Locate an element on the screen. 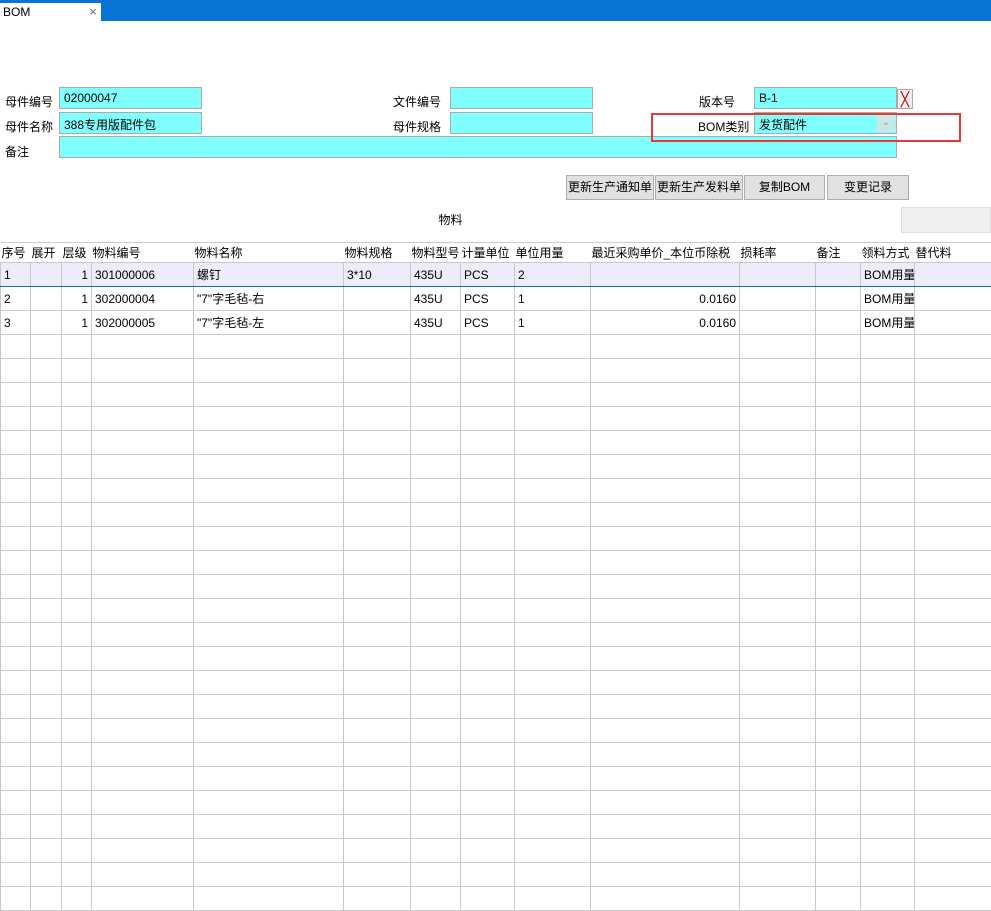 The image size is (991, 911). change-log-button: 变更记录 is located at coordinates (868, 187).